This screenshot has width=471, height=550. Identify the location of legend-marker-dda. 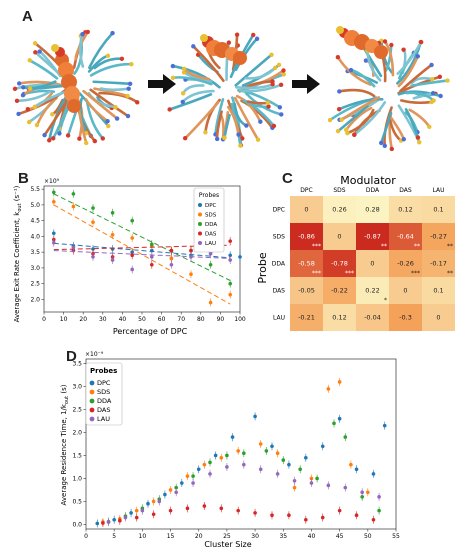
(92, 401).